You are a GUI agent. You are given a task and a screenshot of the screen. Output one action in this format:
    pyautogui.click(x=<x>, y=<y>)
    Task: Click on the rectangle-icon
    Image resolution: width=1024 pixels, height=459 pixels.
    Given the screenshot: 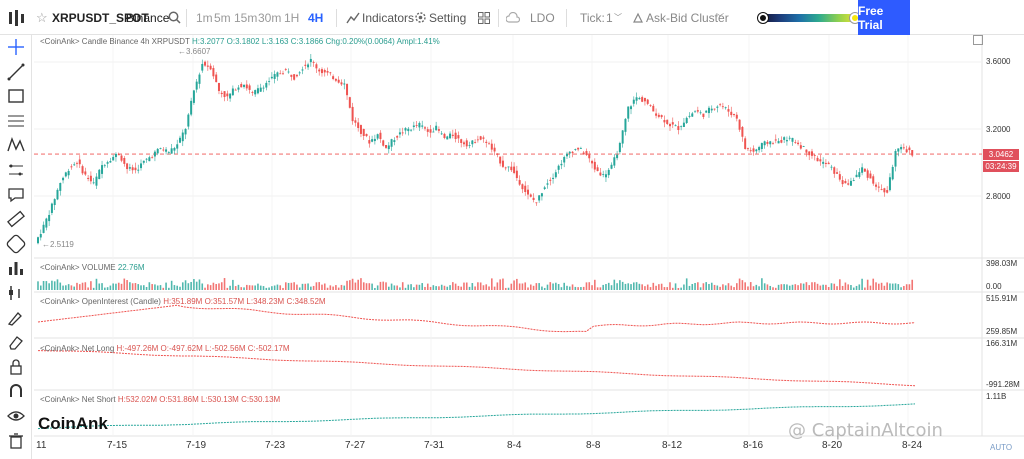 What is the action you would take?
    pyautogui.click(x=16, y=96)
    